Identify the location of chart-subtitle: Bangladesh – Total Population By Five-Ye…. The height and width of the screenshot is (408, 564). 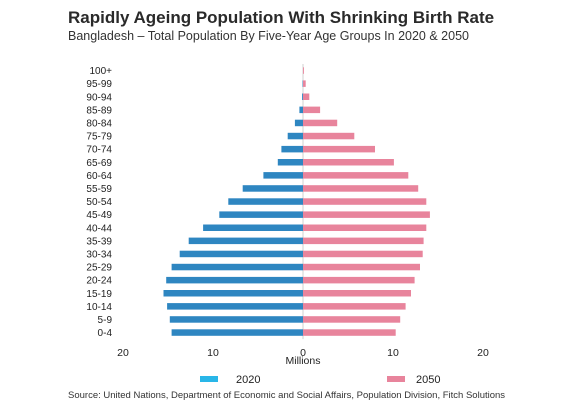
(268, 36).